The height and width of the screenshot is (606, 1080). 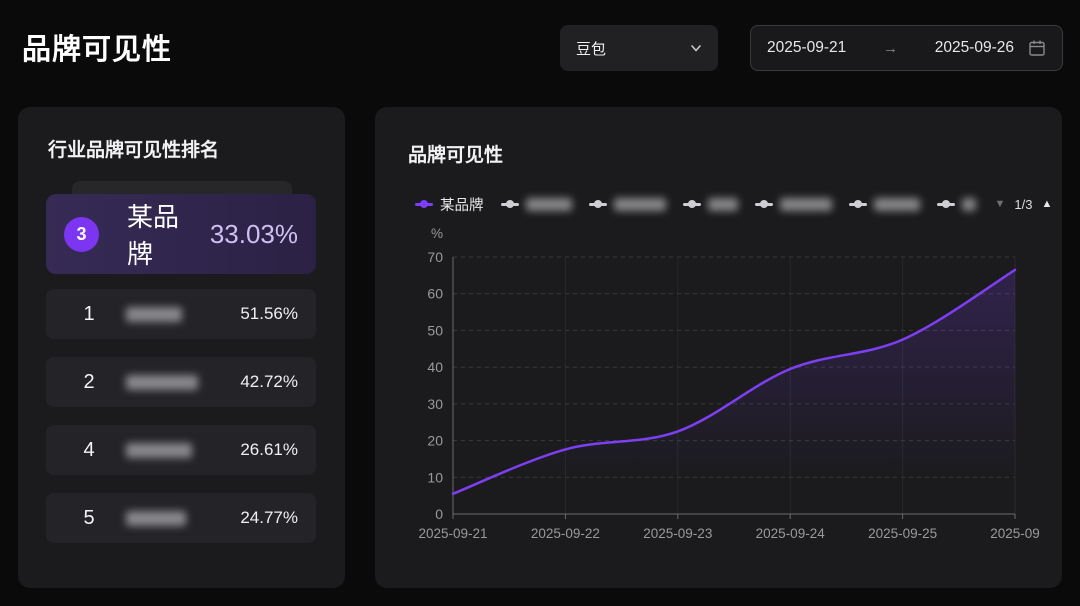 I want to click on brand-visibility-value: 24.77%, so click(x=269, y=517).